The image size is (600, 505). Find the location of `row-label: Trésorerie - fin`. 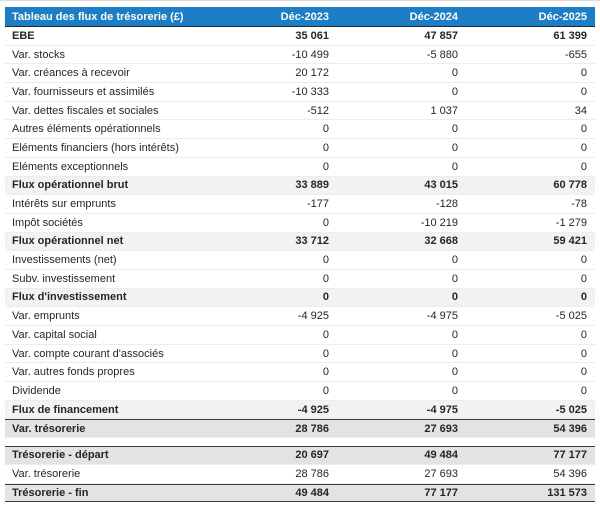

row-label: Trésorerie - fin is located at coordinates (50, 492).